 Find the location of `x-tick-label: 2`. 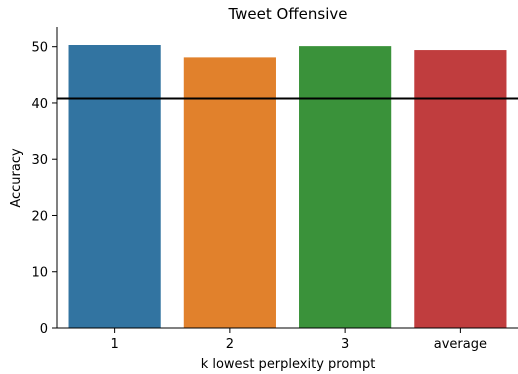

x-tick-label: 2 is located at coordinates (230, 344).